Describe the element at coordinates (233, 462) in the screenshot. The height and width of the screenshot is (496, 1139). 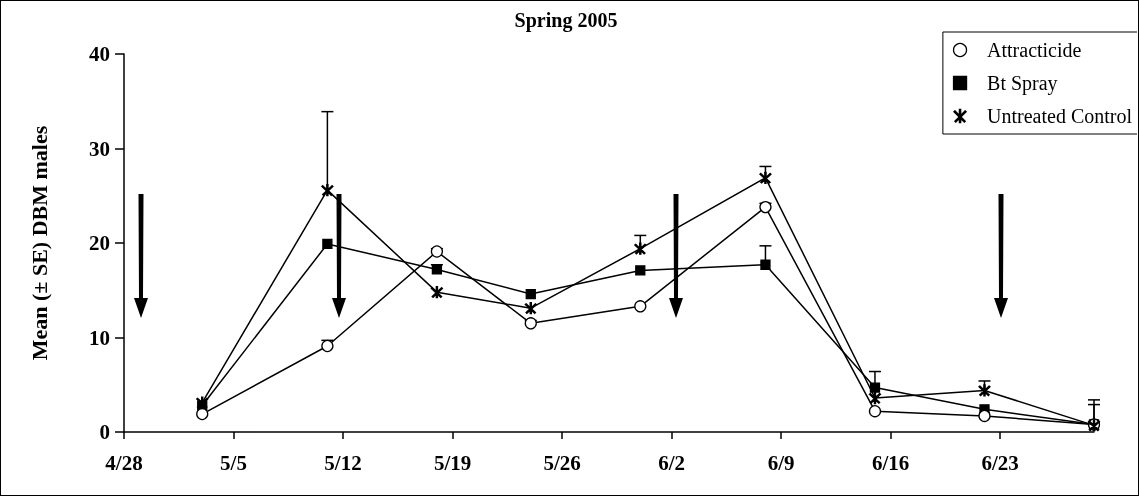
I see `x-tick-label: 5/5` at that location.